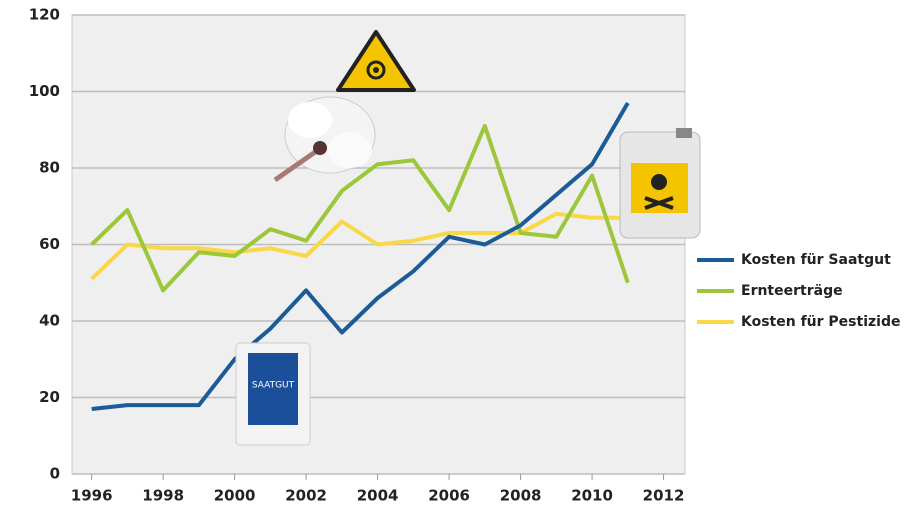  Describe the element at coordinates (273, 394) in the screenshot. I see `seed-bag-icon: SAATGUT` at that location.